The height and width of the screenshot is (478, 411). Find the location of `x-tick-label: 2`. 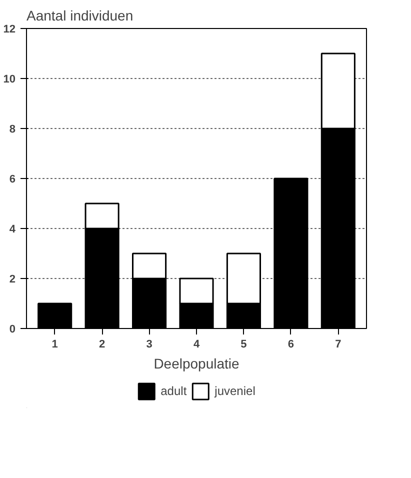

x-tick-label: 2 is located at coordinates (102, 344).